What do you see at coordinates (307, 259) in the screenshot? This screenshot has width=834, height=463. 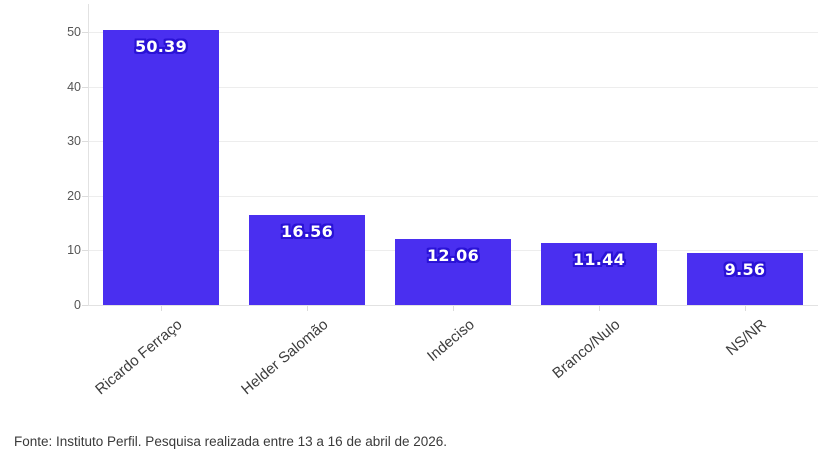 I see `bar: 16.56` at bounding box center [307, 259].